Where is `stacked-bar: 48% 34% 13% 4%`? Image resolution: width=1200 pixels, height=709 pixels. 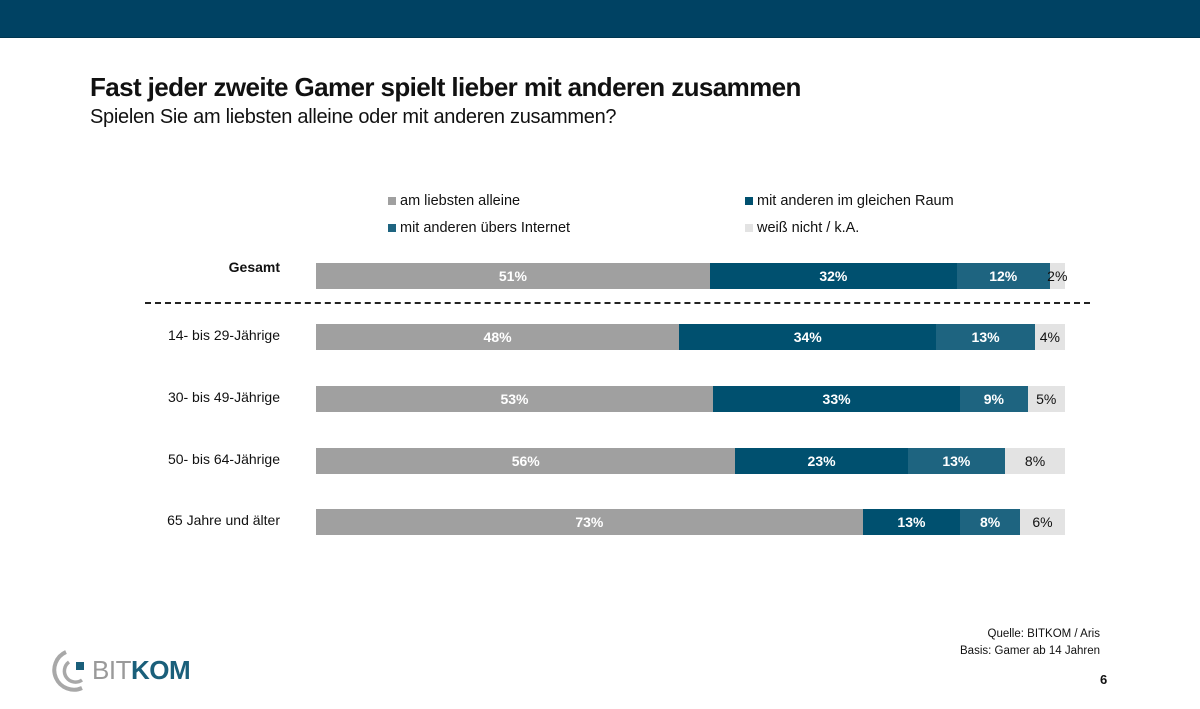
stacked-bar: 48% 34% 13% 4% is located at coordinates (690, 337).